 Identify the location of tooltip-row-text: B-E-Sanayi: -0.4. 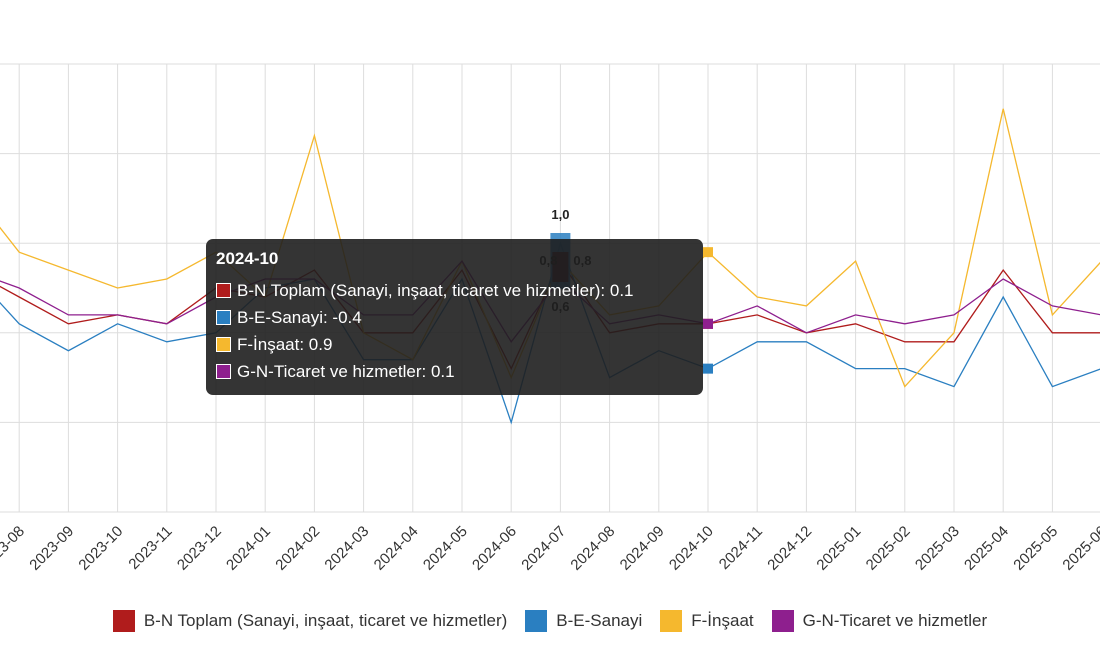
(299, 317).